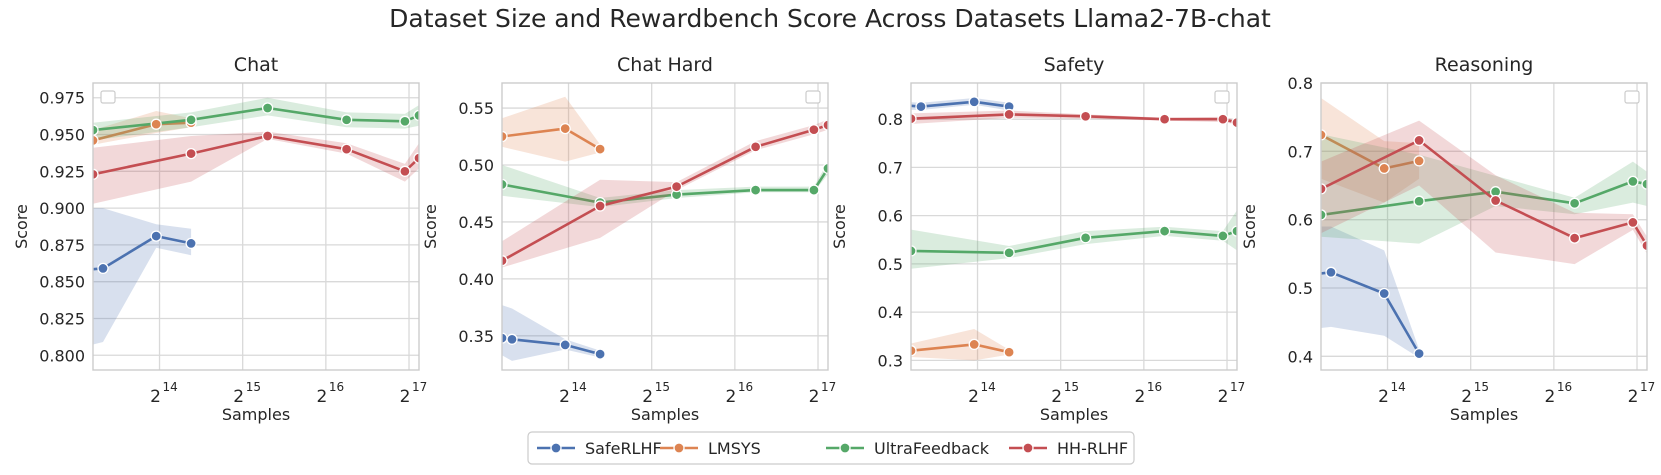 The height and width of the screenshot is (475, 1661). I want to click on legend-marker-saferlhf, so click(556, 448).